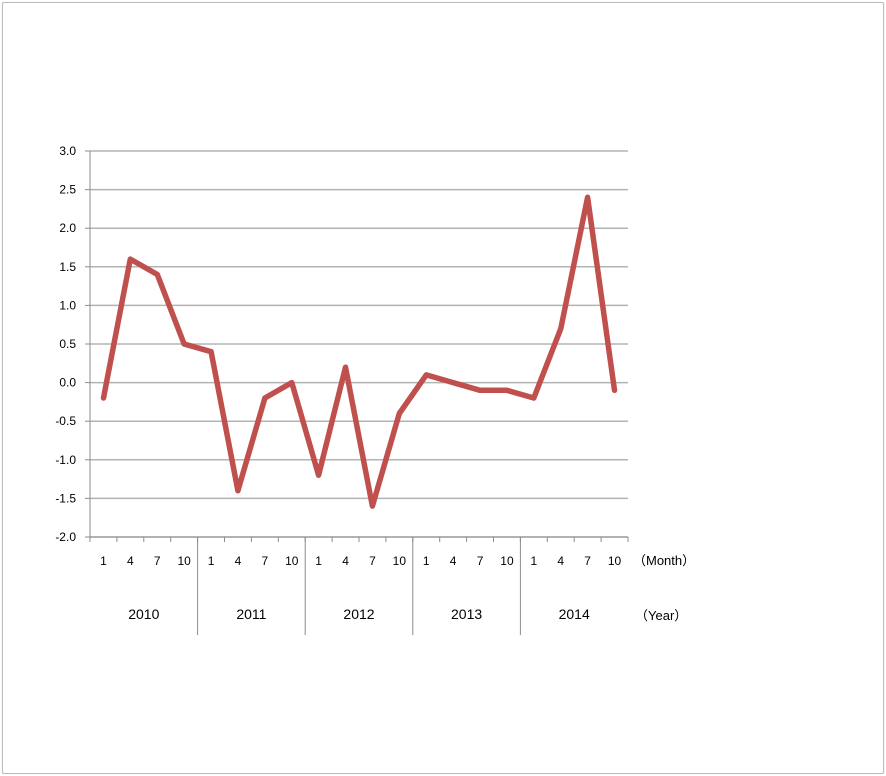 The height and width of the screenshot is (776, 886). What do you see at coordinates (67, 267) in the screenshot?
I see `y-tick-label: 1.5` at bounding box center [67, 267].